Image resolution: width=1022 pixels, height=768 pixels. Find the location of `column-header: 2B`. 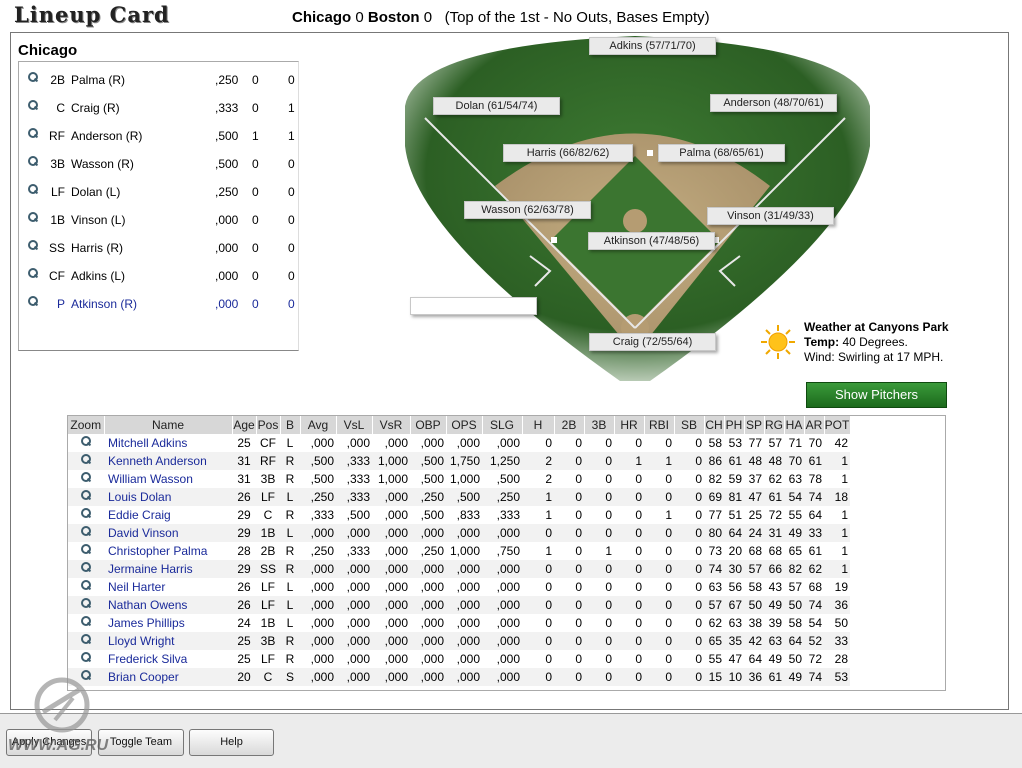

column-header: 2B is located at coordinates (569, 425).